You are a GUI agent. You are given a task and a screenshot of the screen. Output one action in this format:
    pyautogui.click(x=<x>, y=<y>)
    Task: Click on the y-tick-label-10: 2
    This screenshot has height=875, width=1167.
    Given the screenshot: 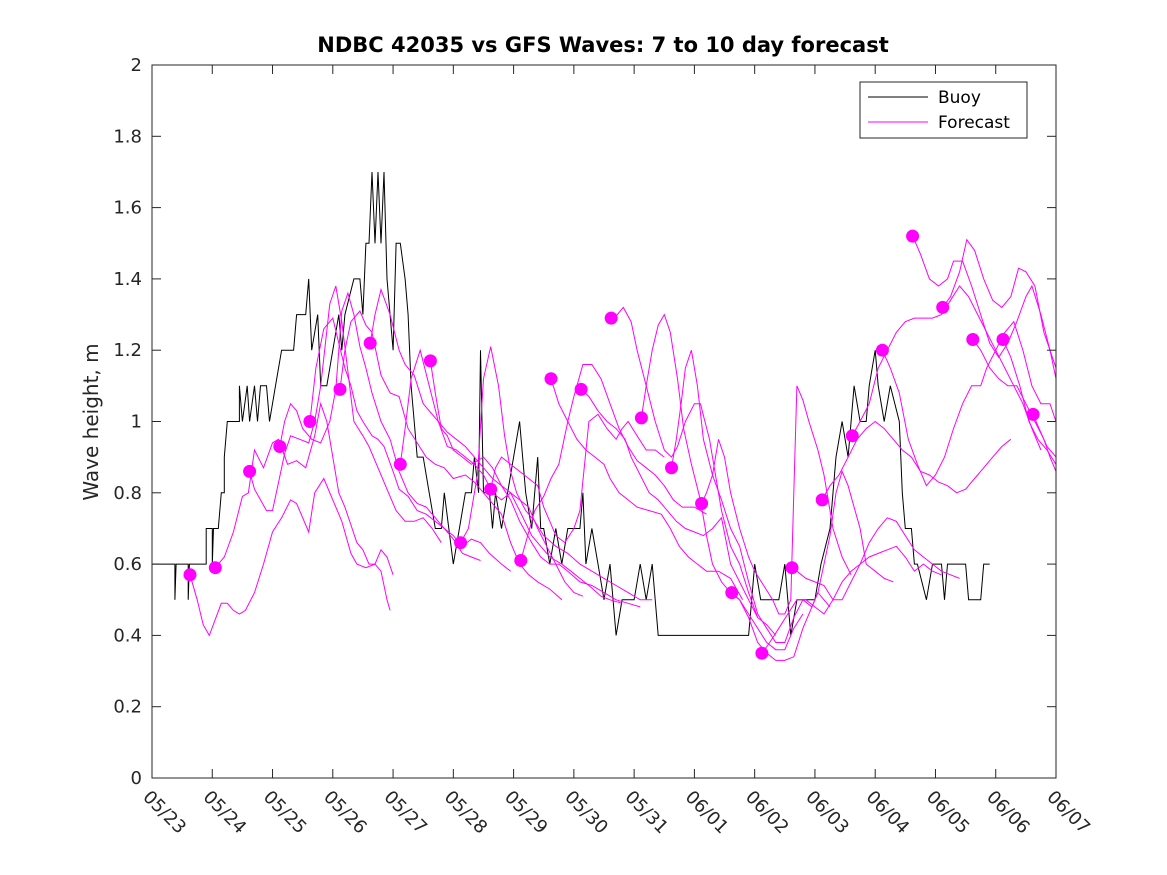 What is the action you would take?
    pyautogui.click(x=136, y=65)
    